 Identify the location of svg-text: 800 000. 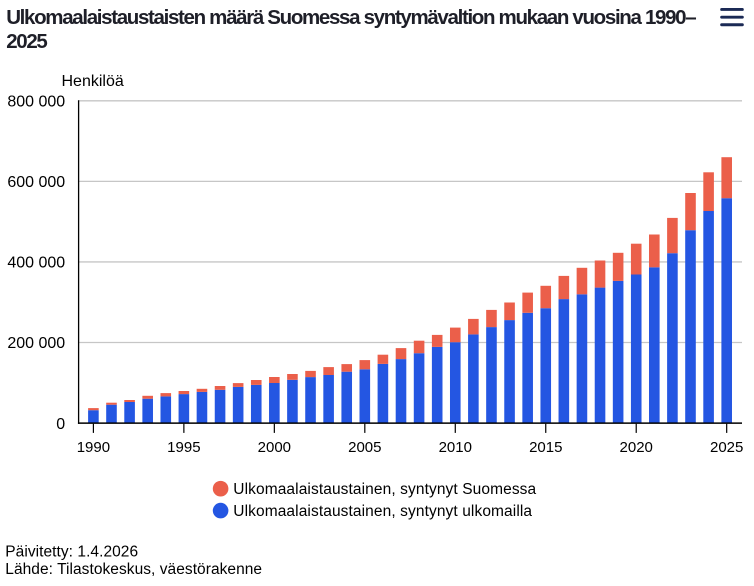
(36, 102).